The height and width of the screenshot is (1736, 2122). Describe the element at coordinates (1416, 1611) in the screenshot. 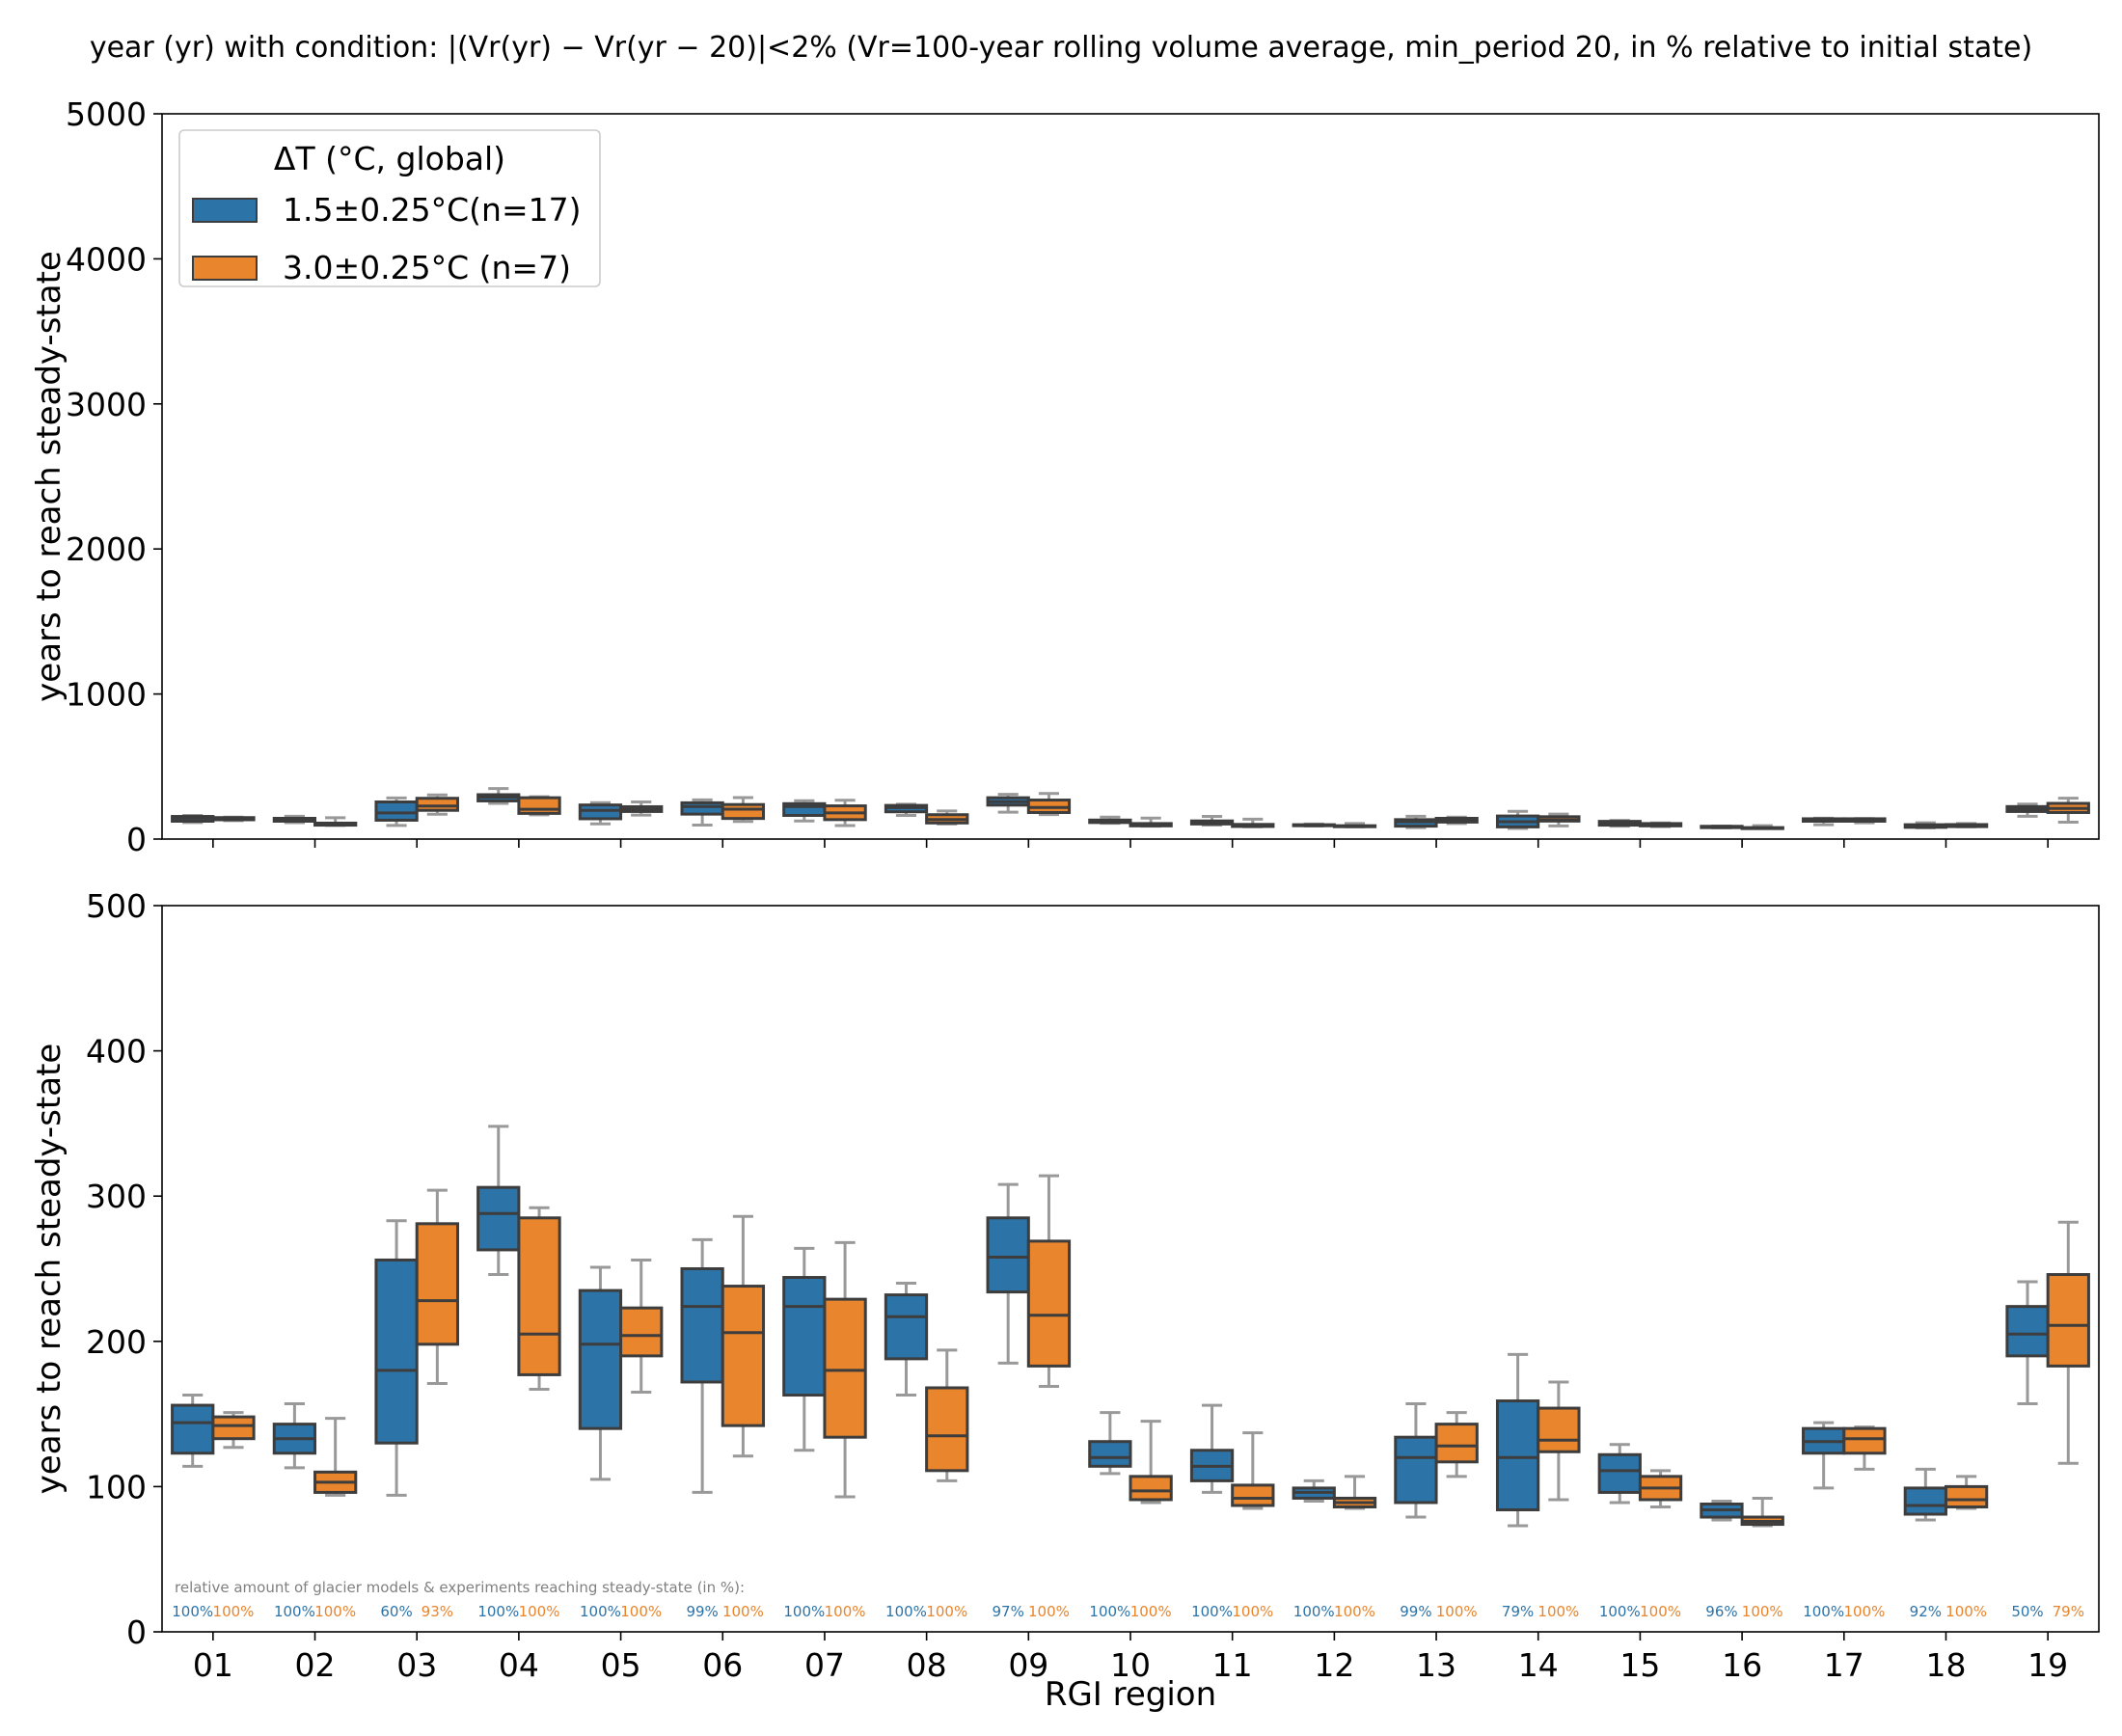

I see `pct-label-s15-13: 99%` at that location.